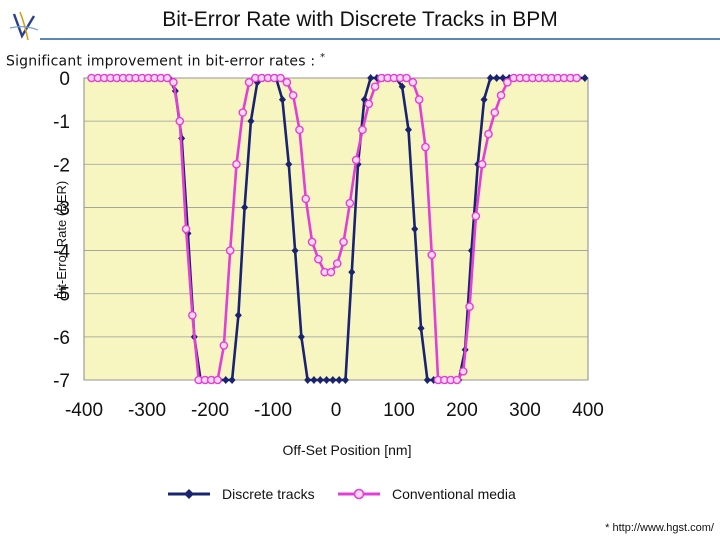 The image size is (720, 540). Describe the element at coordinates (61, 208) in the screenshot. I see `y-tick-label: -3` at that location.